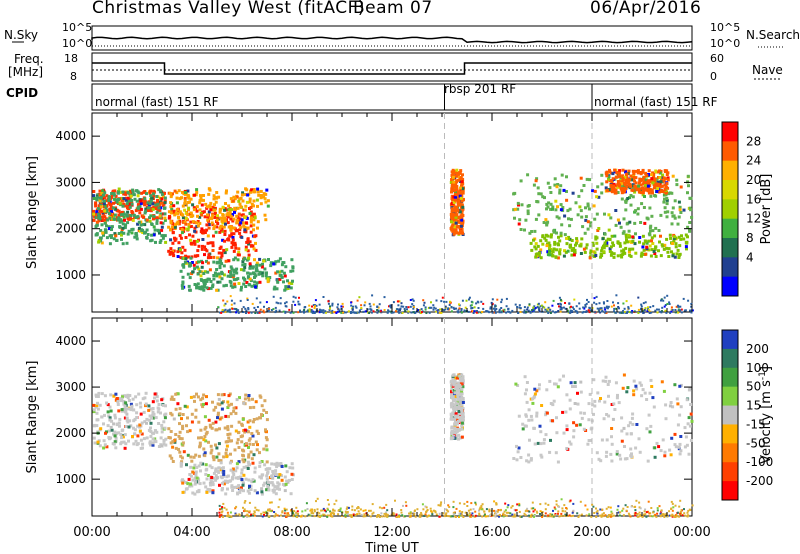 The height and width of the screenshot is (554, 800). What do you see at coordinates (291, 532) in the screenshot?
I see `x-tick-label: 08:00` at bounding box center [291, 532].